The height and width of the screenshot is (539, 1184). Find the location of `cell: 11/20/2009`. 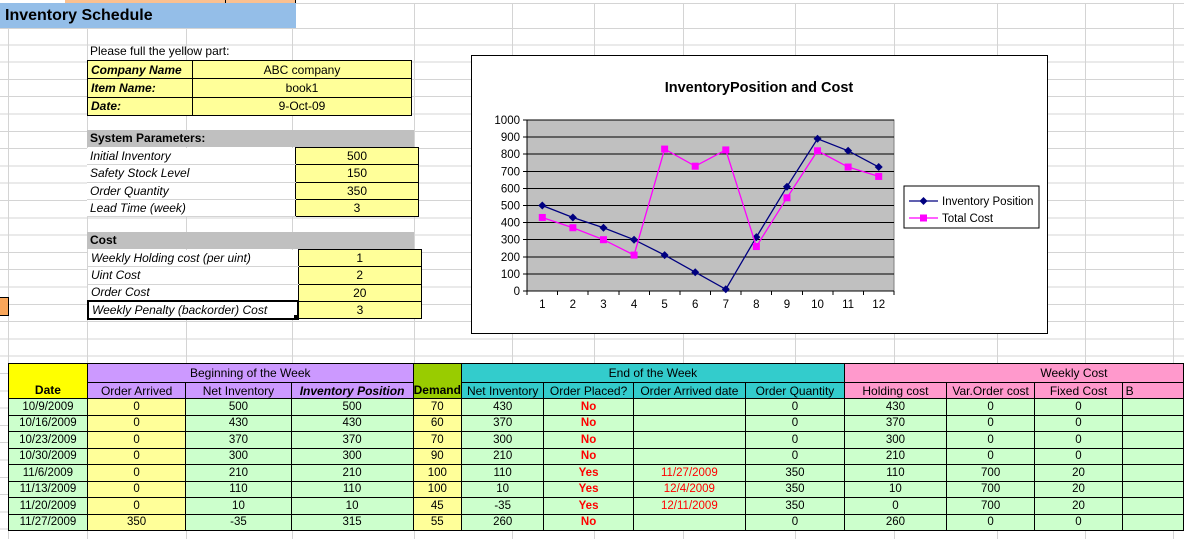

cell: 11/20/2009 is located at coordinates (48, 506).